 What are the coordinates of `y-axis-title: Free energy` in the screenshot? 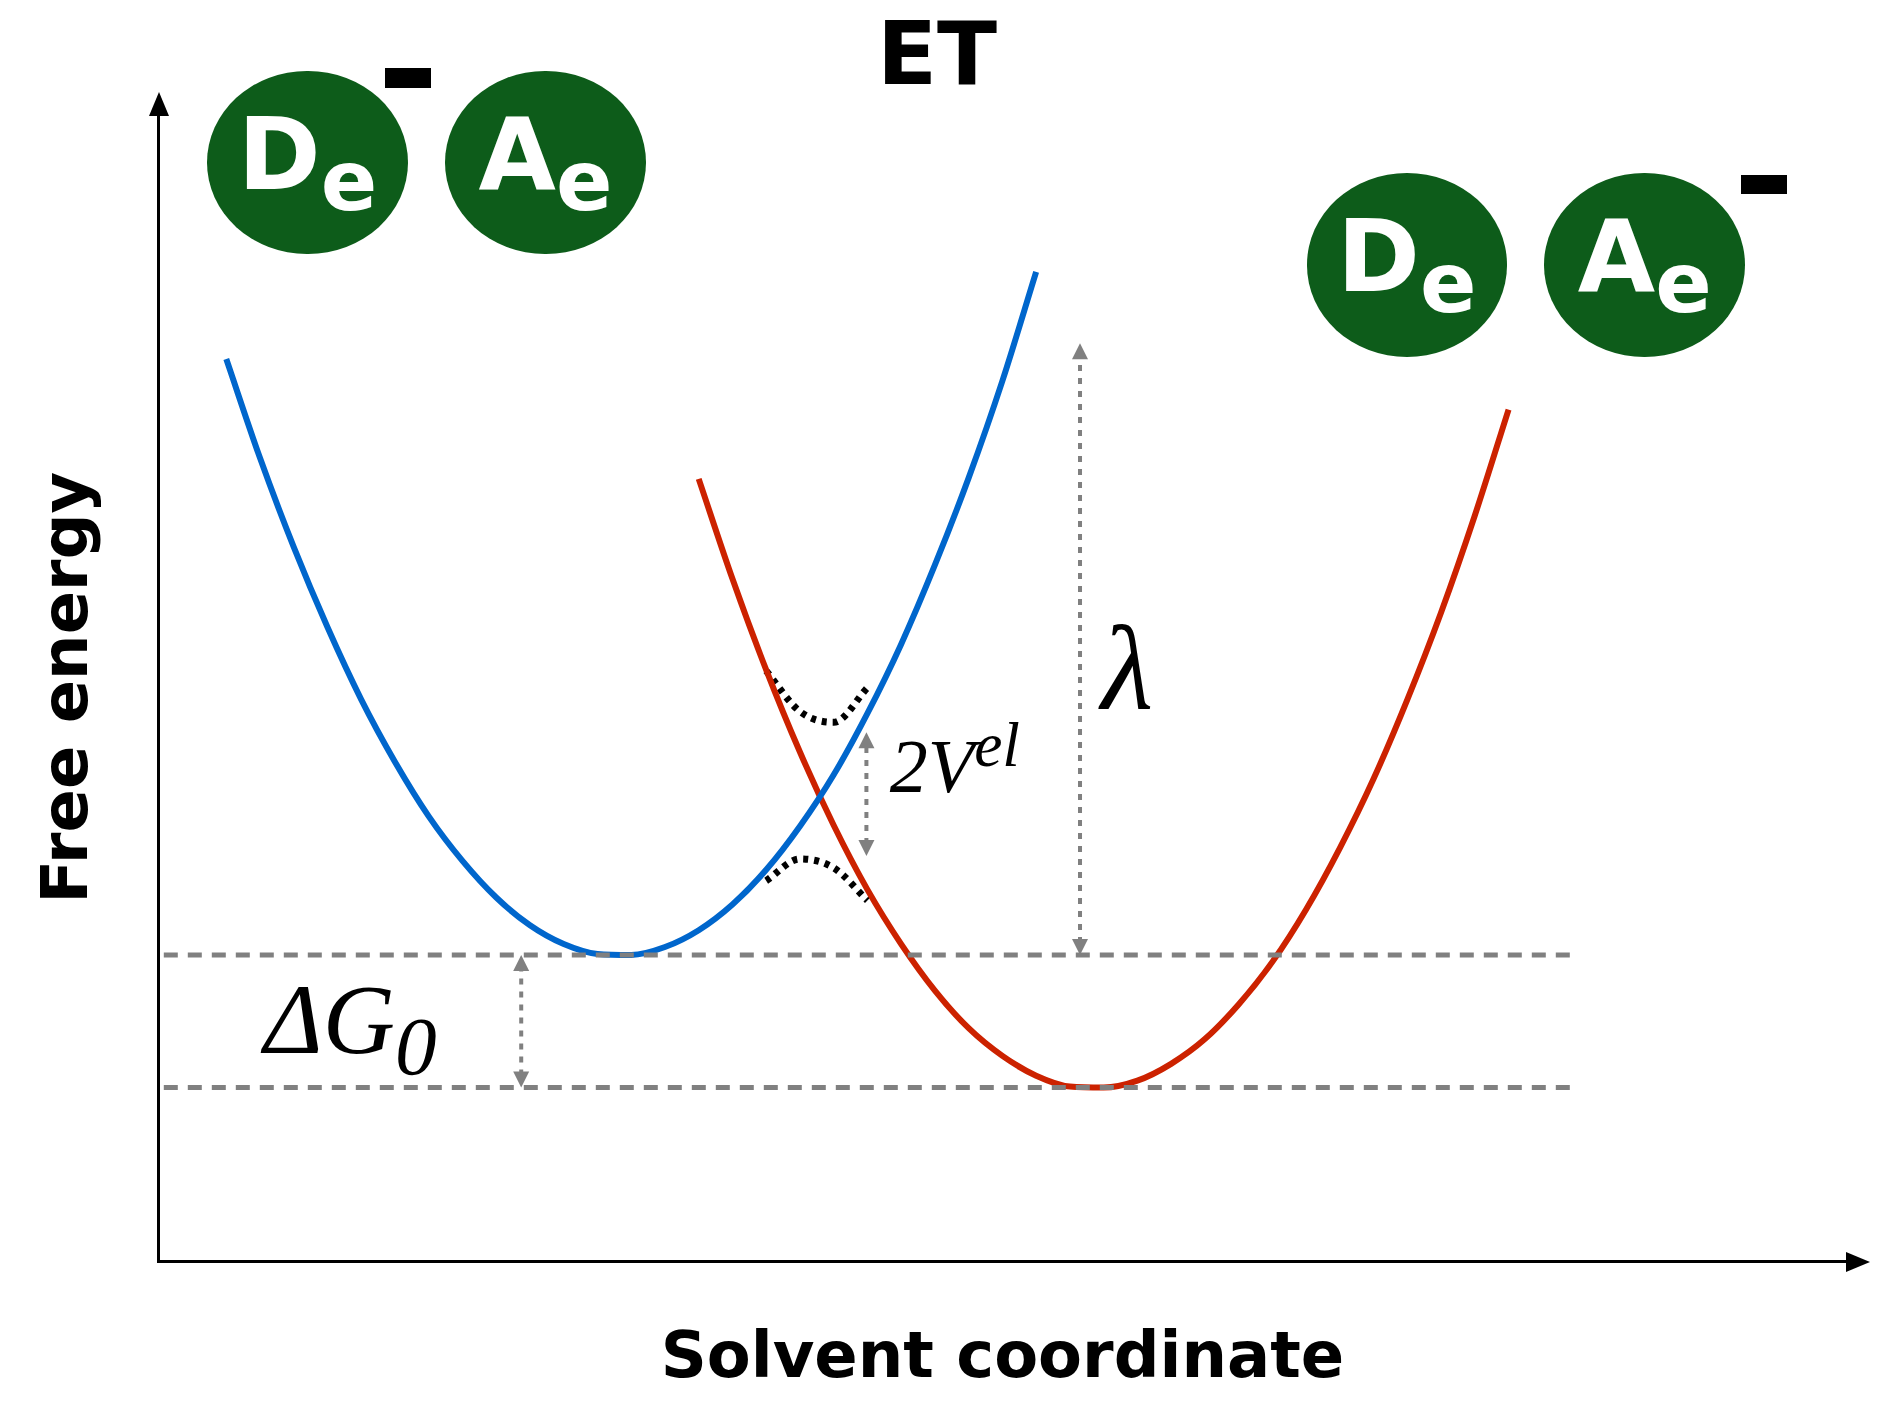 It's located at (65, 687).